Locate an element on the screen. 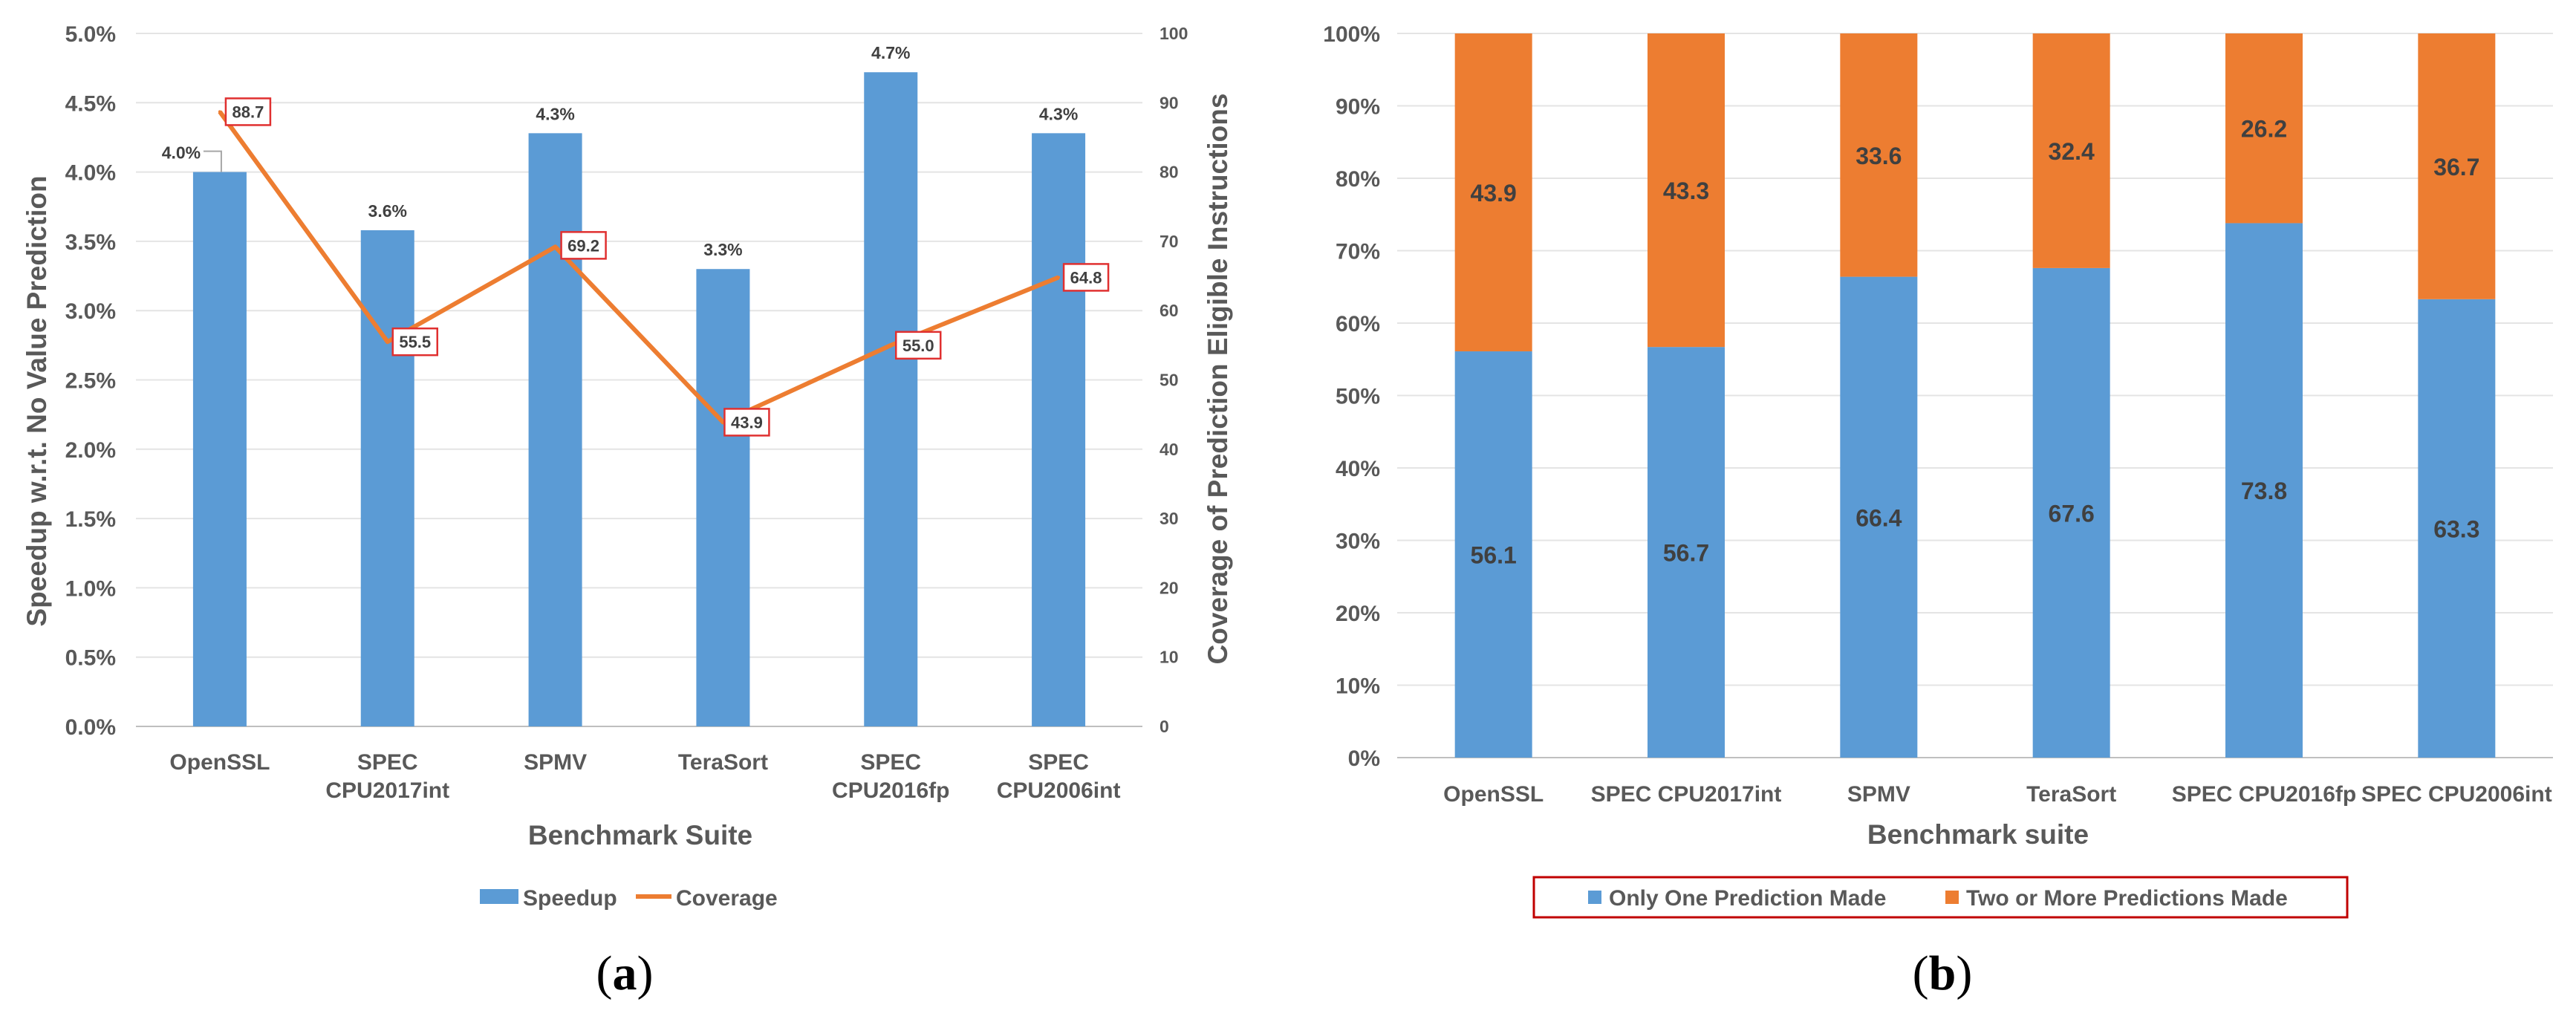 Image resolution: width=2576 pixels, height=1025 pixels. y-tick-label: 30% is located at coordinates (1358, 542).